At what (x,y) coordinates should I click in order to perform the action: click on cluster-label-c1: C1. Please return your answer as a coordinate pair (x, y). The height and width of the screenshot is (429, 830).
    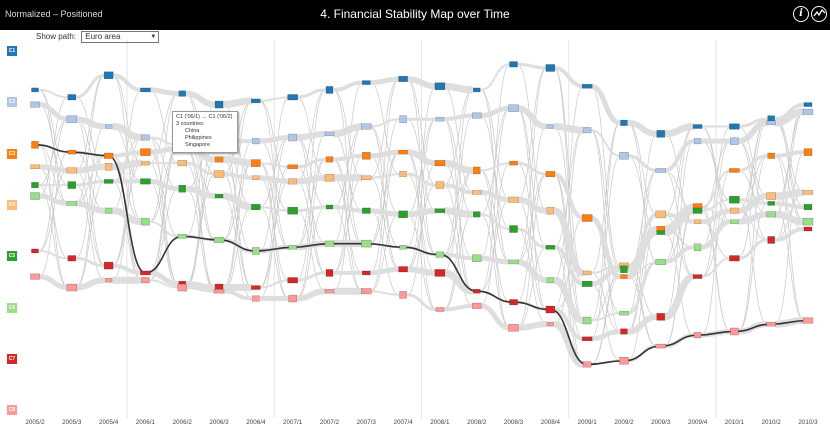
    Looking at the image, I should click on (12, 51).